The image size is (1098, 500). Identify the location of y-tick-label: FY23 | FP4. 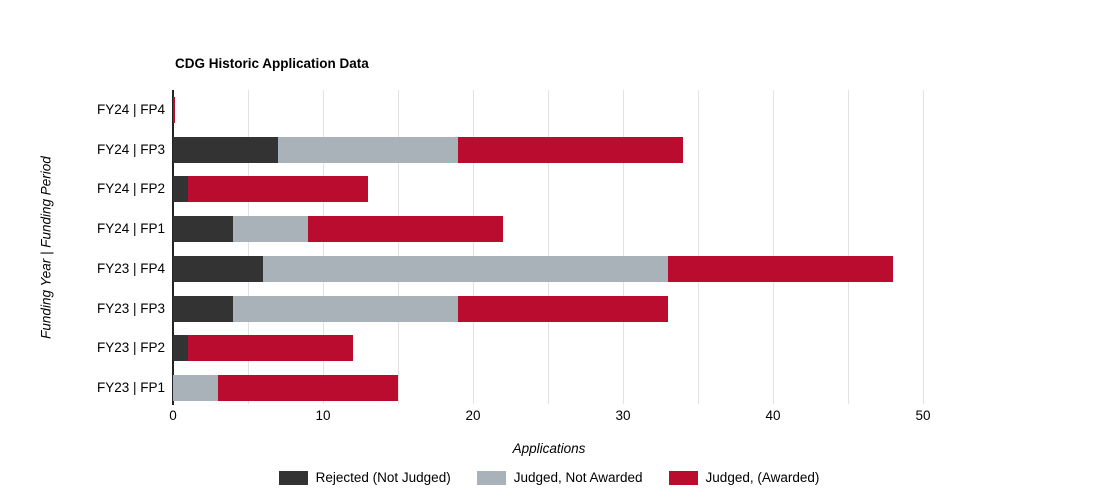
(130, 268).